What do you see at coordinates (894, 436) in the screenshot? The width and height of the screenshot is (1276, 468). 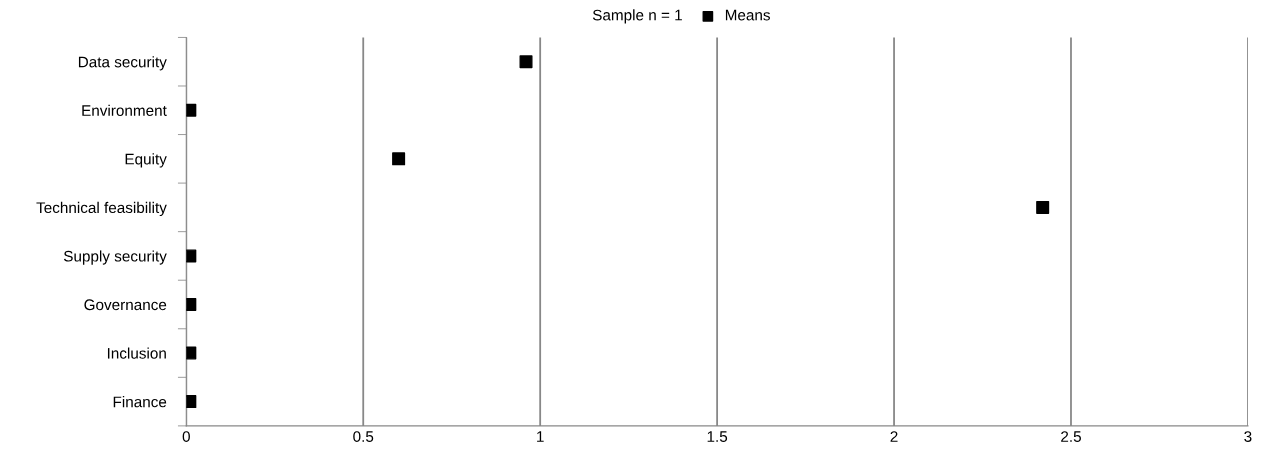 I see `x-tick-label: 2` at bounding box center [894, 436].